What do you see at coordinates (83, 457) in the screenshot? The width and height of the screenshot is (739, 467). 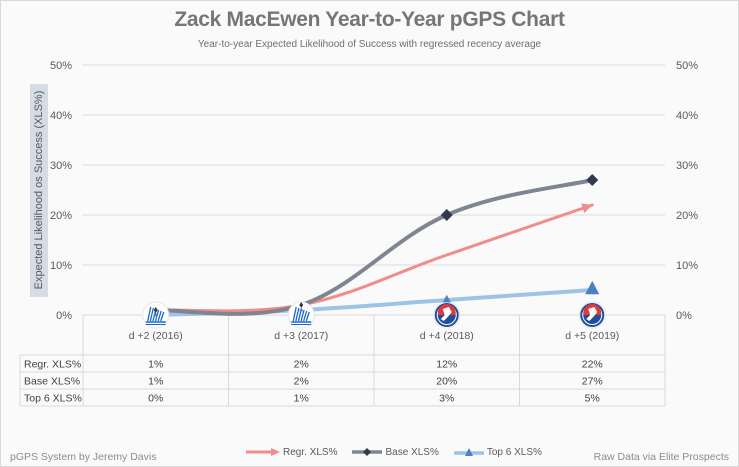 I see `credit-author: pGPS System by Jeremy Davis` at bounding box center [83, 457].